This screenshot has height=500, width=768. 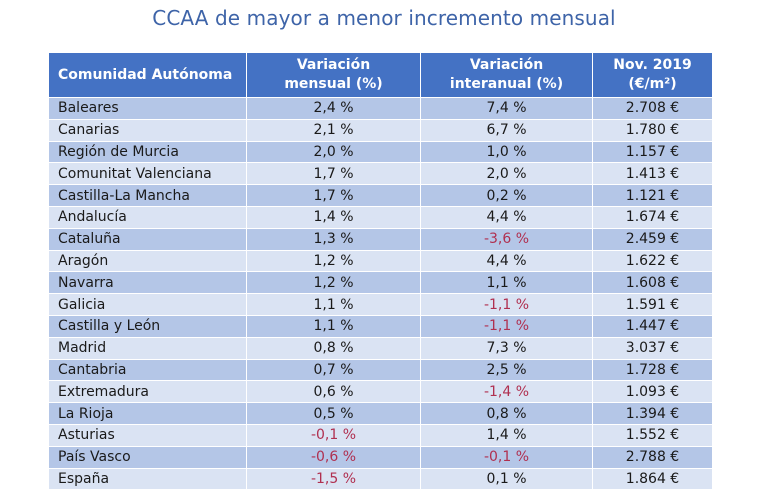 I want to click on cell-precio: 1.394 €, so click(x=652, y=413).